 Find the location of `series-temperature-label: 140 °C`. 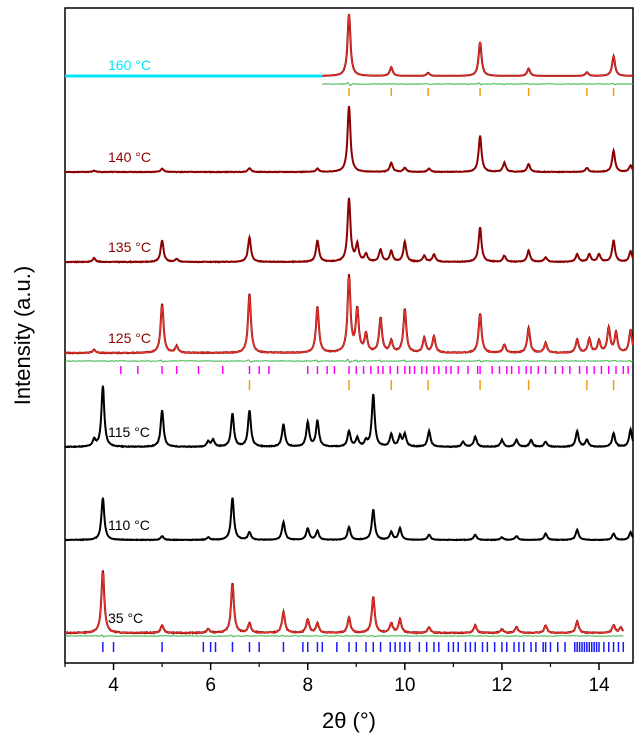

series-temperature-label: 140 °C is located at coordinates (129, 157).